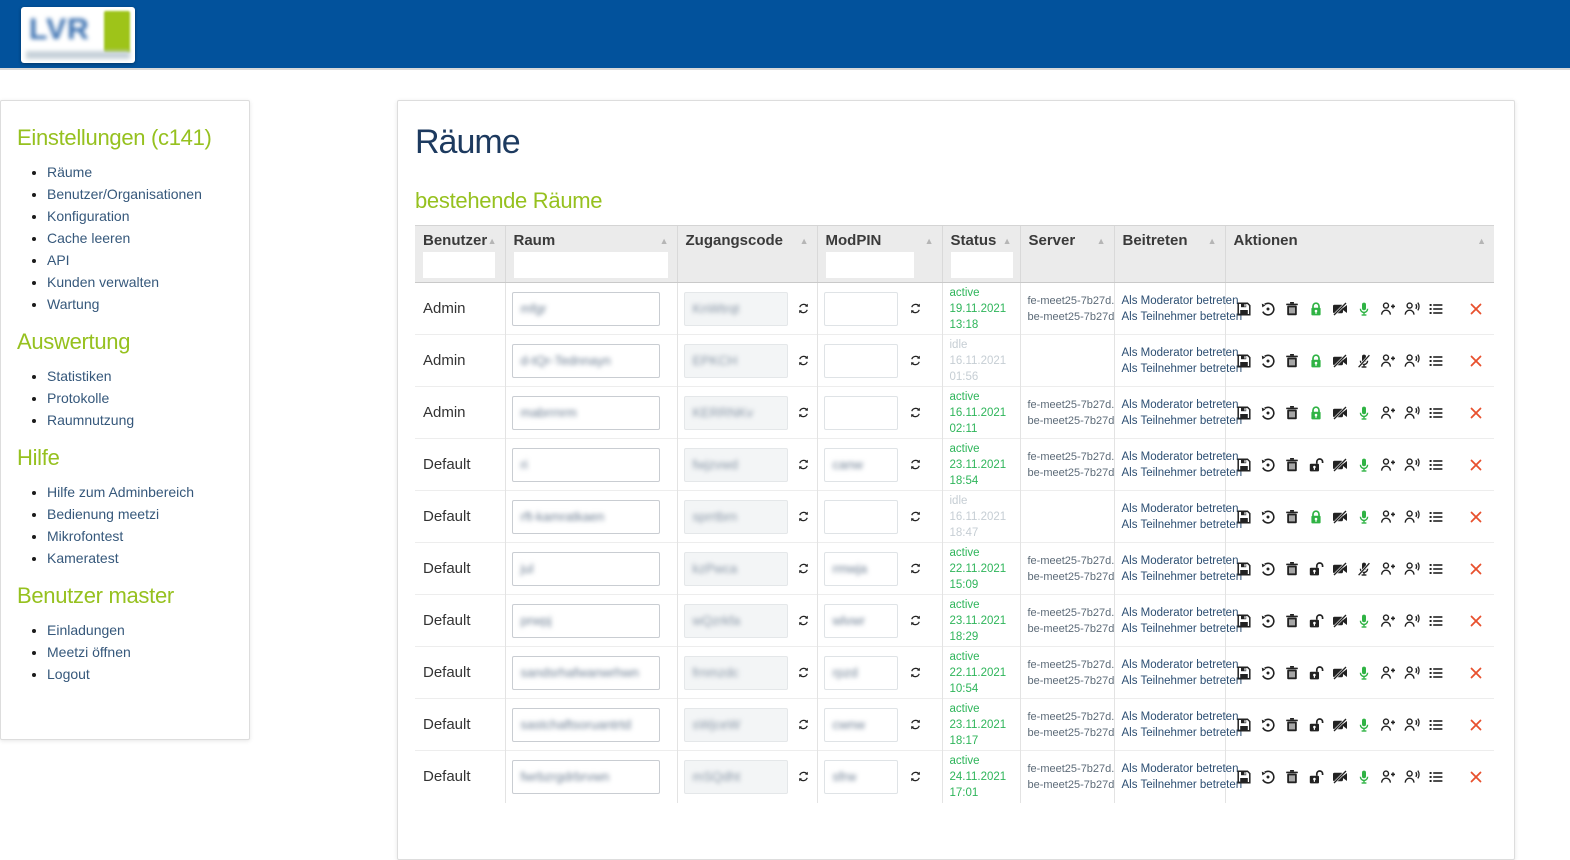  I want to click on sidebar-item-api: API, so click(140, 260).